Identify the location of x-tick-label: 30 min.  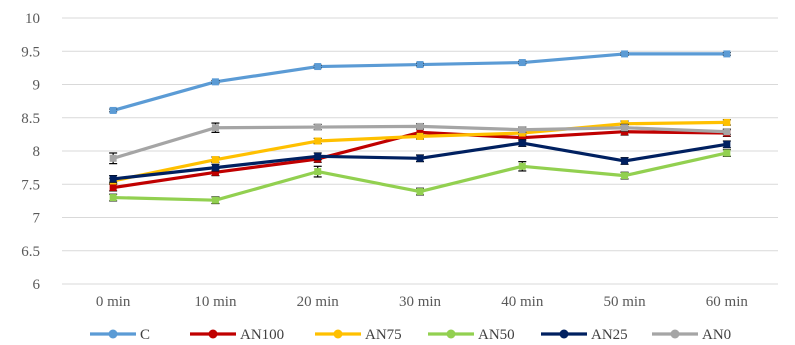
(420, 302).